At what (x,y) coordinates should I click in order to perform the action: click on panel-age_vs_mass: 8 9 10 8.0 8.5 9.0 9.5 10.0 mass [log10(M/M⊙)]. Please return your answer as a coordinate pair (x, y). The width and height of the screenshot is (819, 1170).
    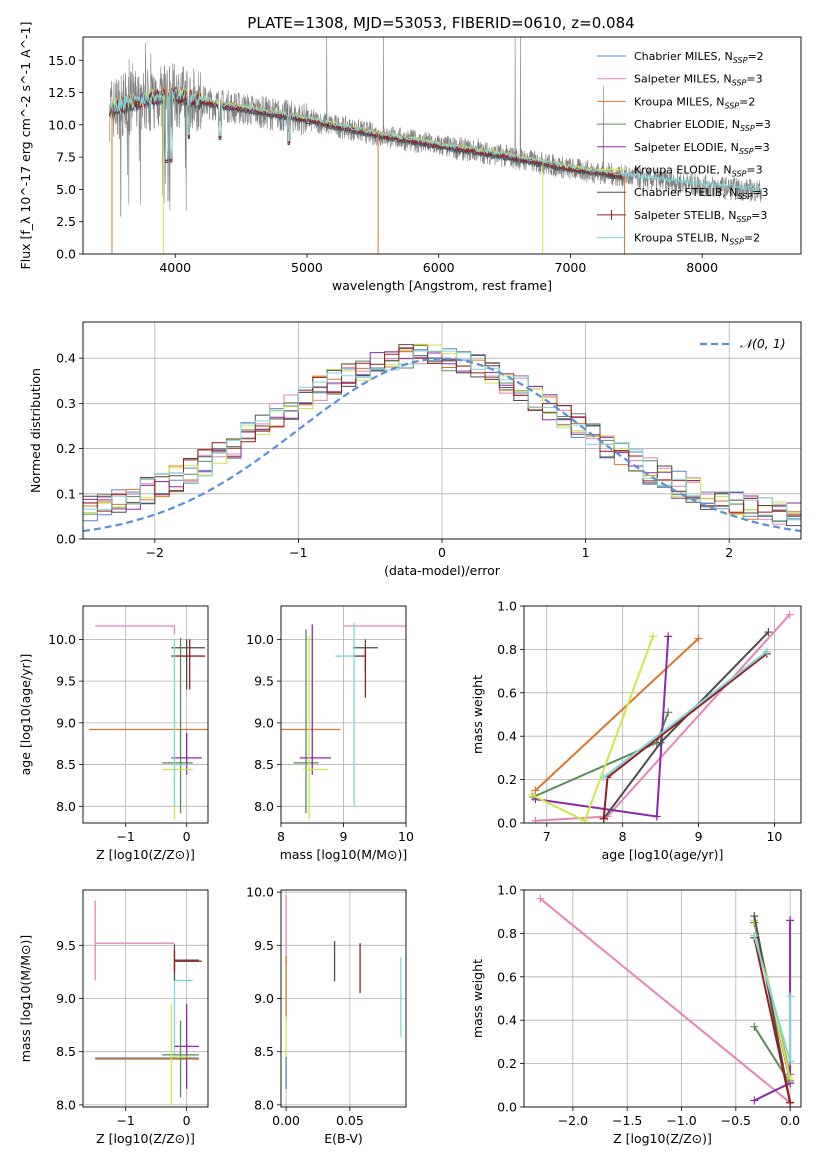
    Looking at the image, I should click on (330, 733).